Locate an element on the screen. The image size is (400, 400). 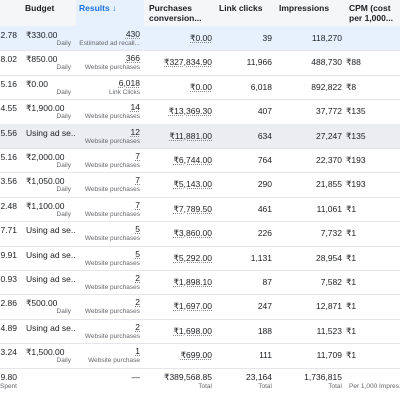
amount-spent: 9.91 is located at coordinates (8, 254).